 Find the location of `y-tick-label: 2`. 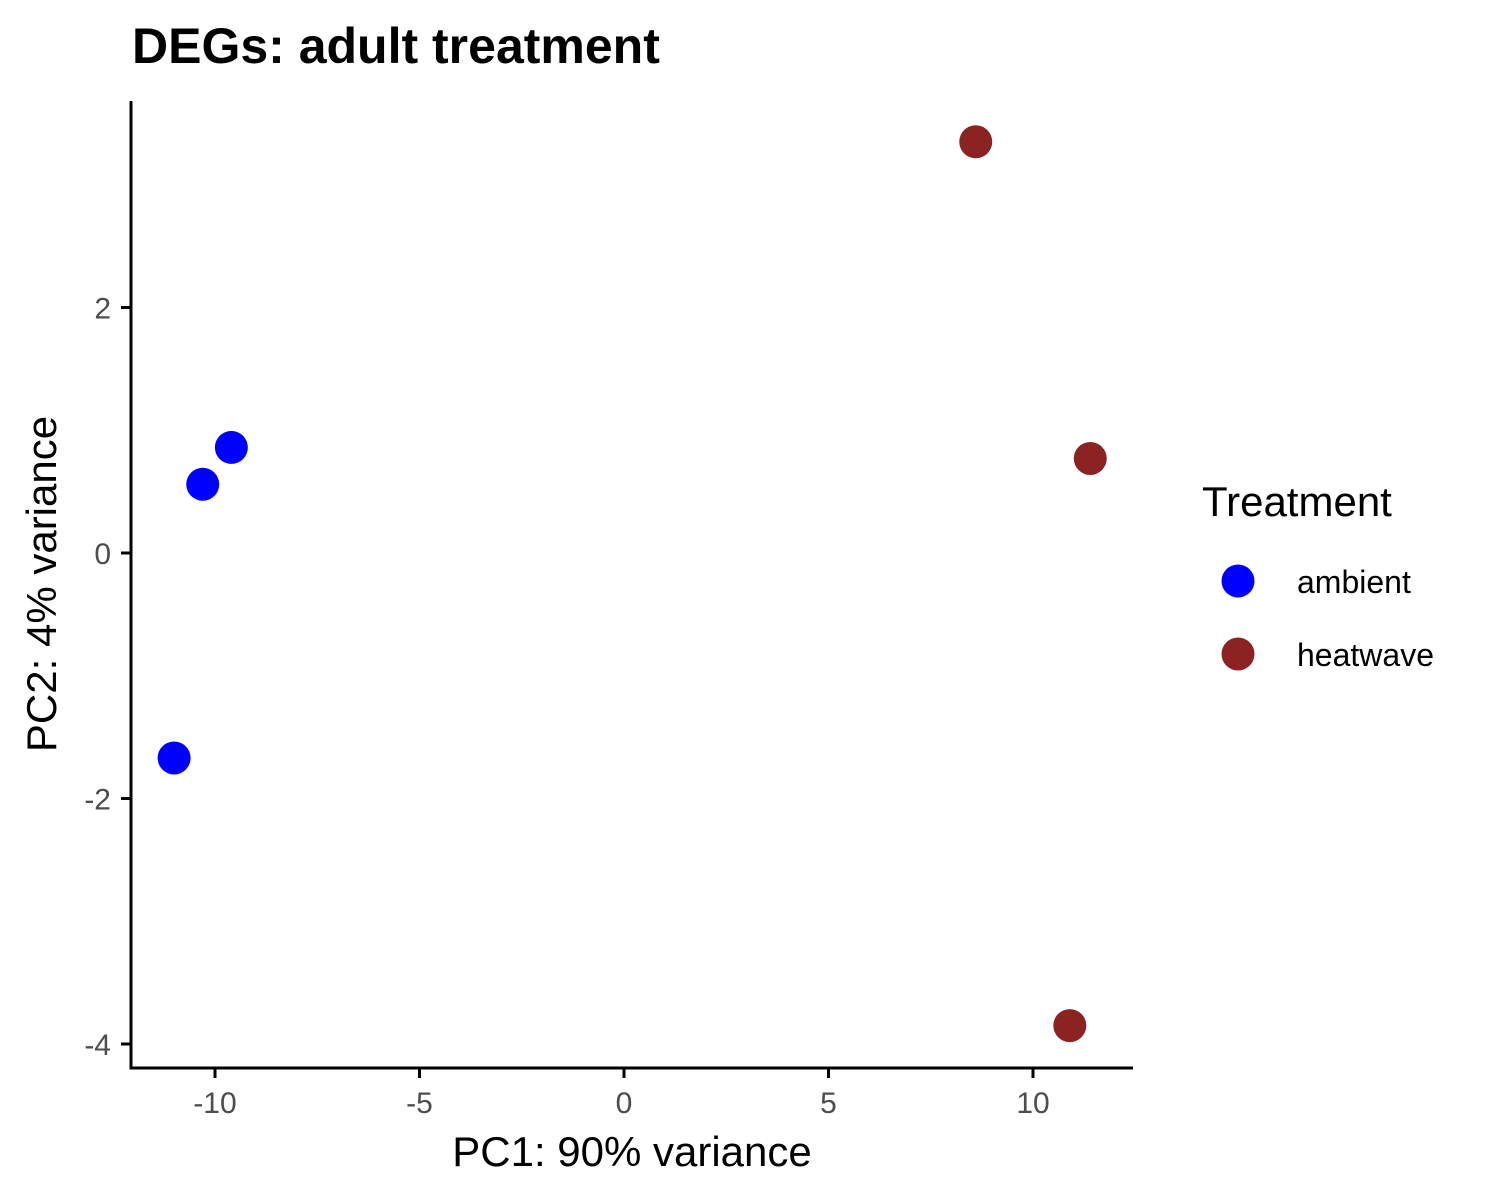

y-tick-label: 2 is located at coordinates (102, 309).